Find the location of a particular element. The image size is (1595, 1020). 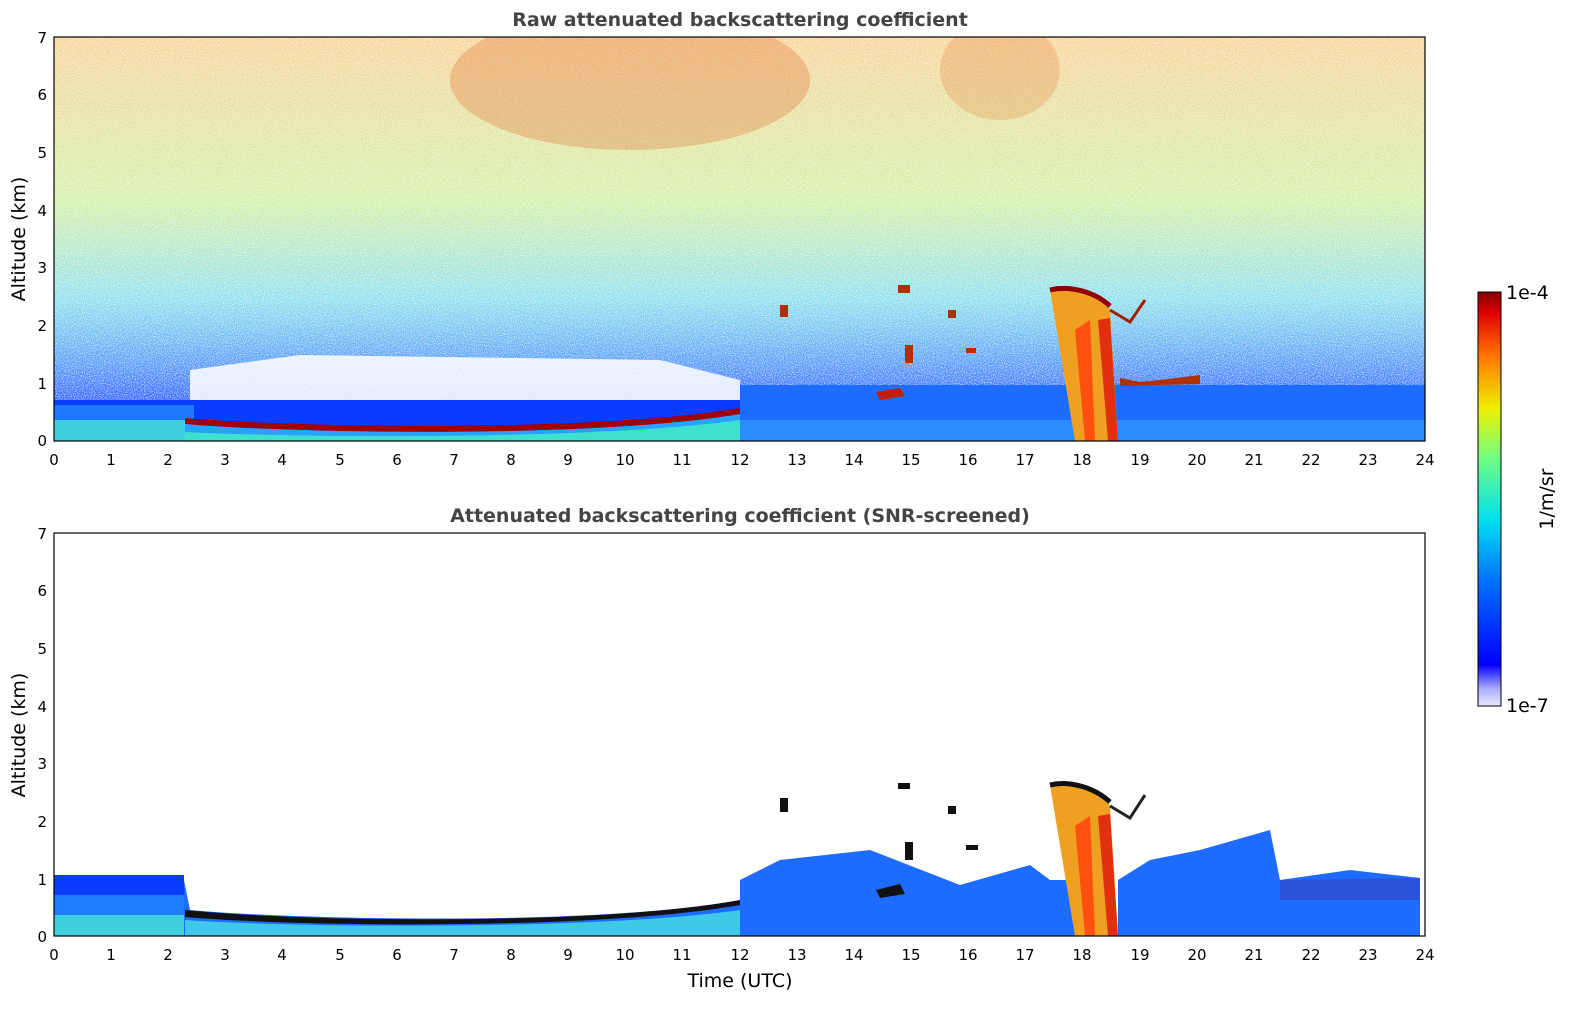

colorbar-unit-label: 1/m/sr is located at coordinates (1547, 498).